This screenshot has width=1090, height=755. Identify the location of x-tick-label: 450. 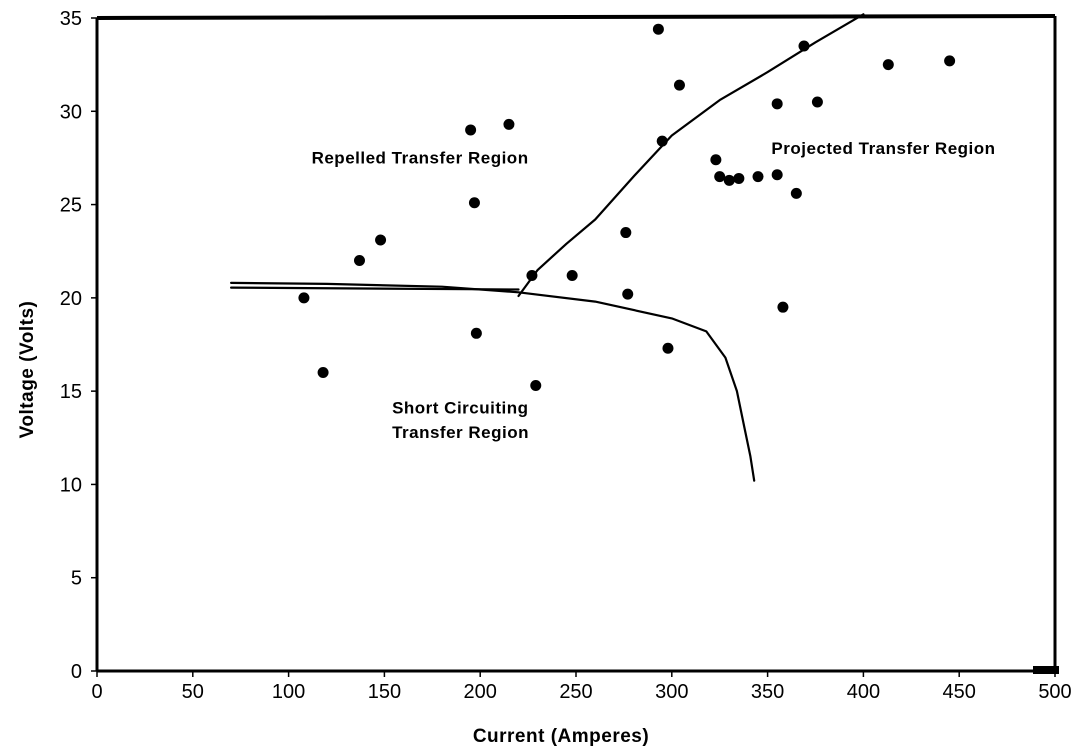
(959, 692).